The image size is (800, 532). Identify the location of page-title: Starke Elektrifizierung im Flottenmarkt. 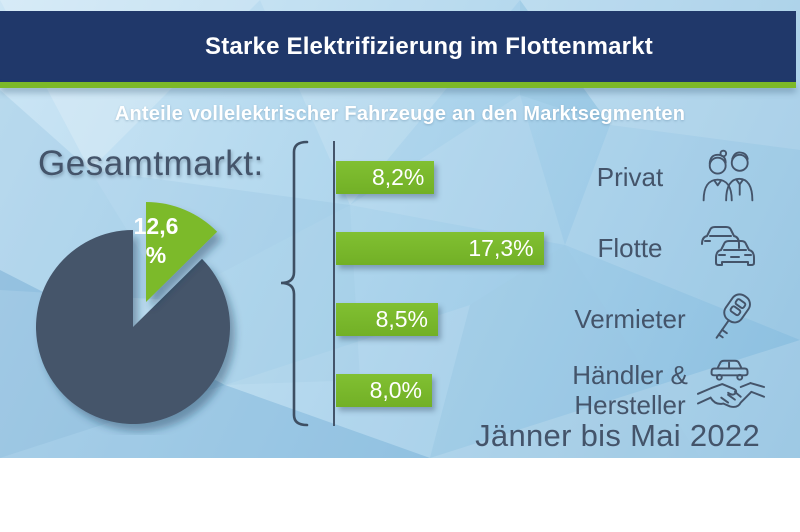
(429, 46).